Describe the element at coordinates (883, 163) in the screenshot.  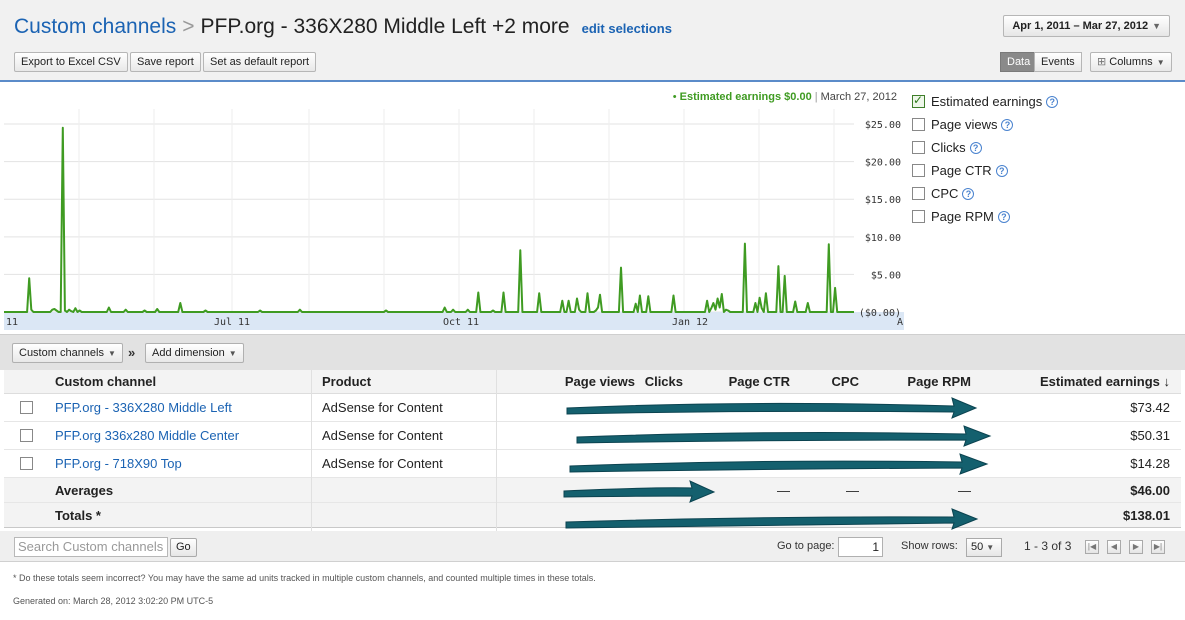
I see `y-tick-label: $20.00` at that location.